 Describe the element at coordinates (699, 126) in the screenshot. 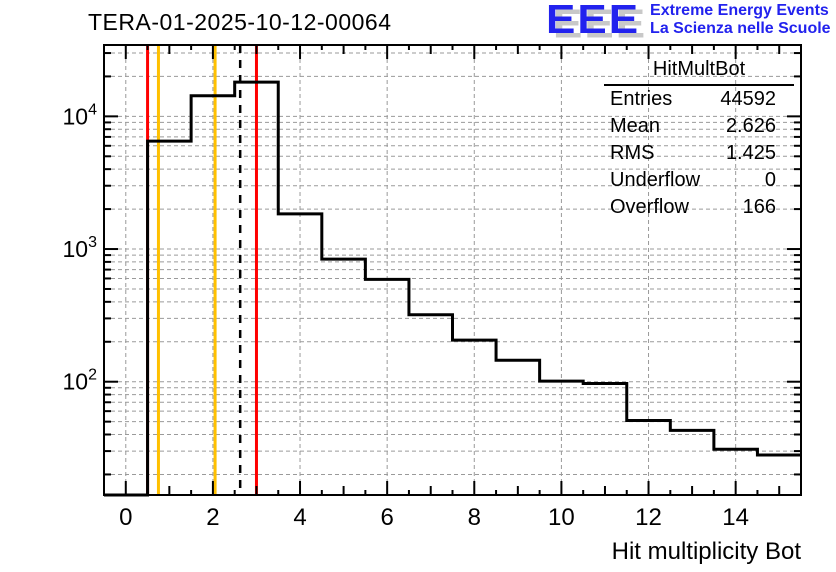

I see `stats-row-mean: Mean 2.626` at that location.